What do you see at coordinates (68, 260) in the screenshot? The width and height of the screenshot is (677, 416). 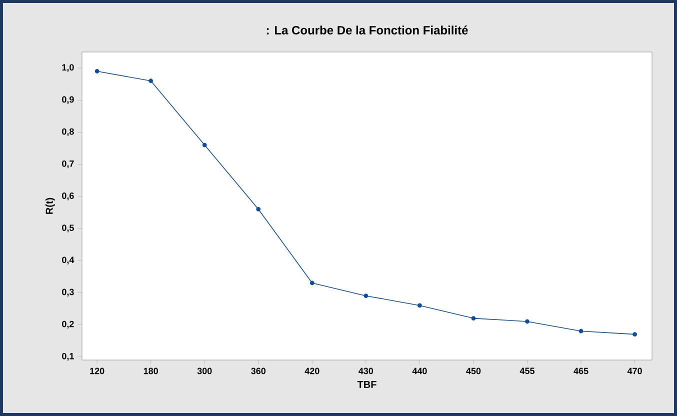 I see `y-tick-label: 0,4` at bounding box center [68, 260].